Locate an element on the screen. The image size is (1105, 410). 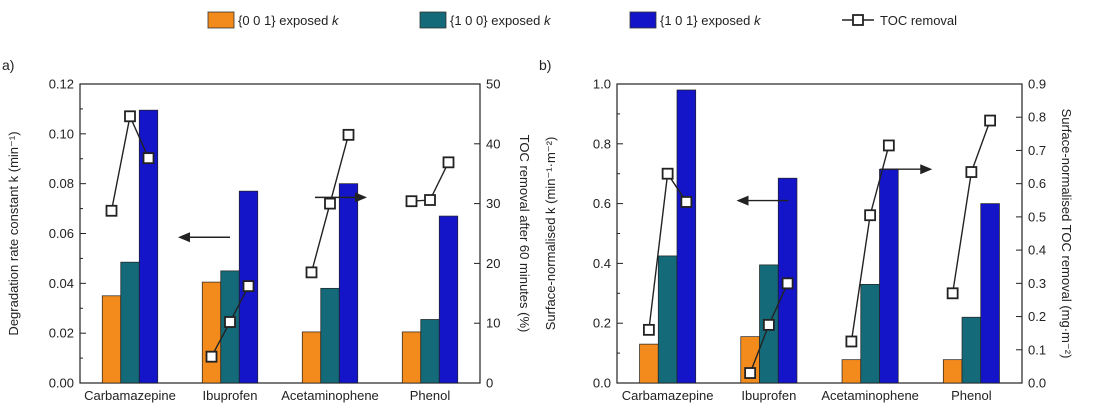
right-tick-label: 0.9 is located at coordinates (1037, 84).